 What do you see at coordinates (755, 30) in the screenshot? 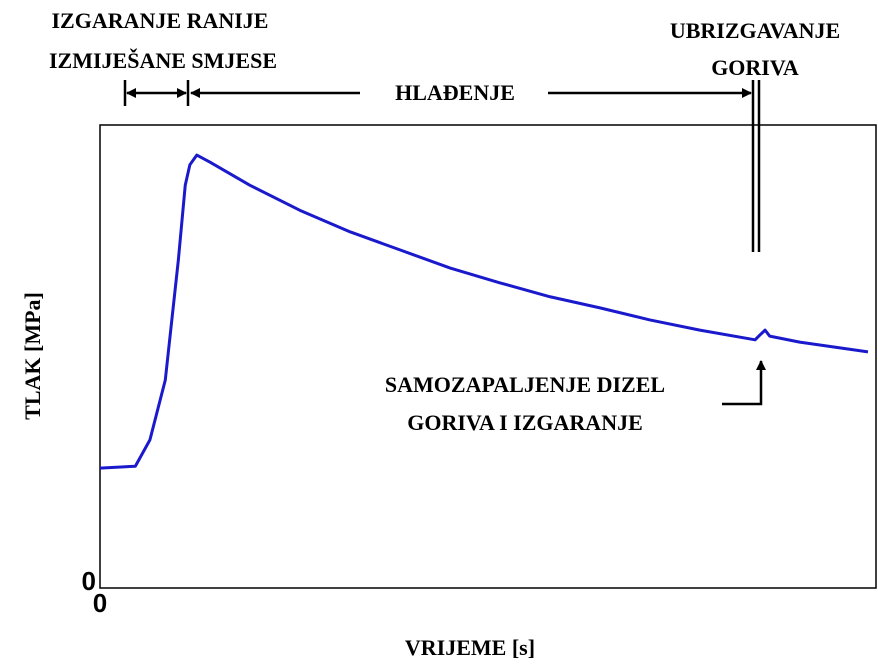
I see `annotation: UBRIZGAVANJE` at bounding box center [755, 30].